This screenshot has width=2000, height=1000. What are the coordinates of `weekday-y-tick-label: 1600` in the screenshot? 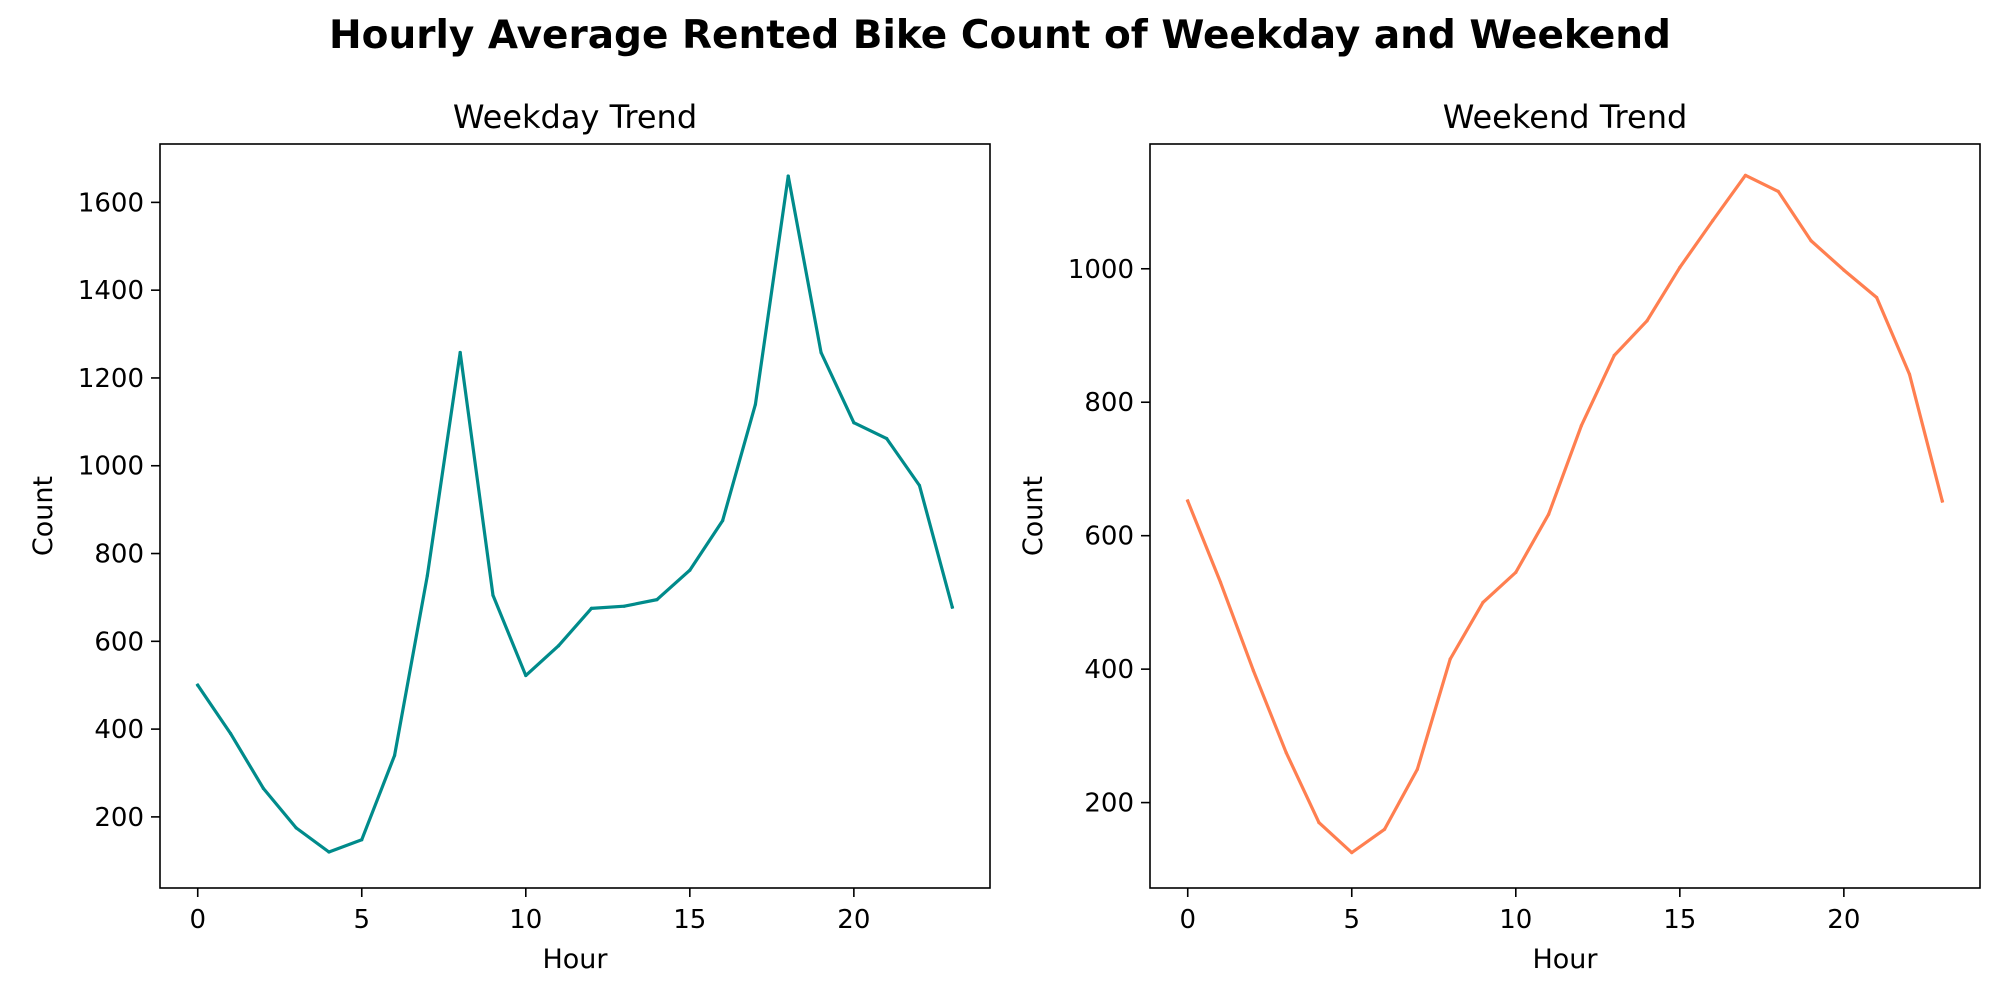 It's located at (111, 203).